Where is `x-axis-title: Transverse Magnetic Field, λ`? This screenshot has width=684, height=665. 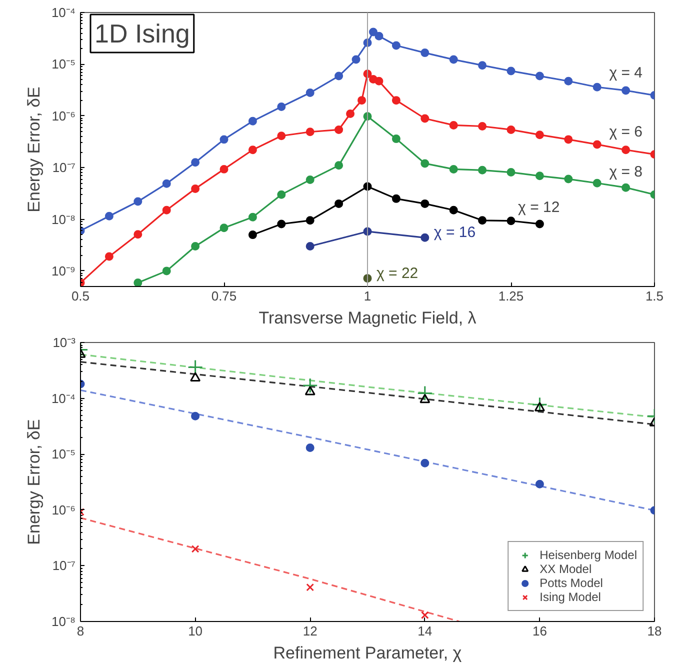 x-axis-title: Transverse Magnetic Field, λ is located at coordinates (367, 318).